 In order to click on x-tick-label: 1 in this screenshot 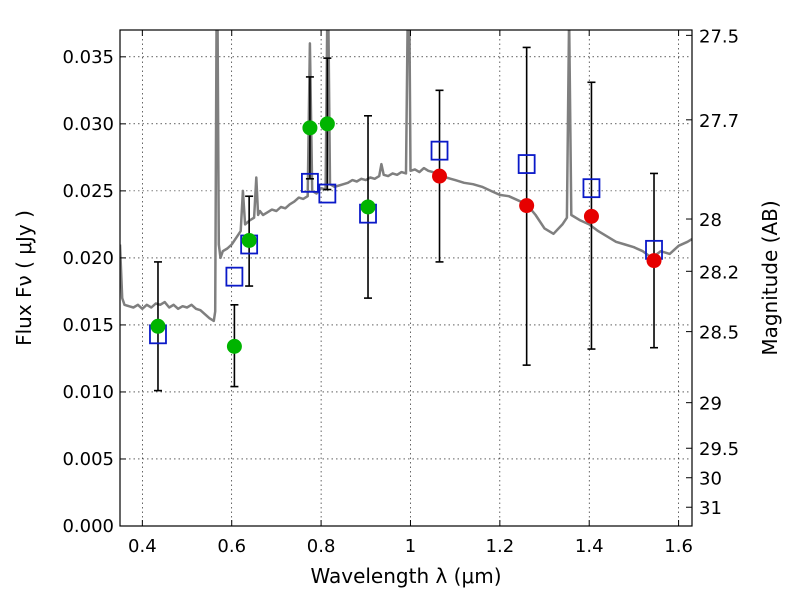, I will do `click(410, 546)`.